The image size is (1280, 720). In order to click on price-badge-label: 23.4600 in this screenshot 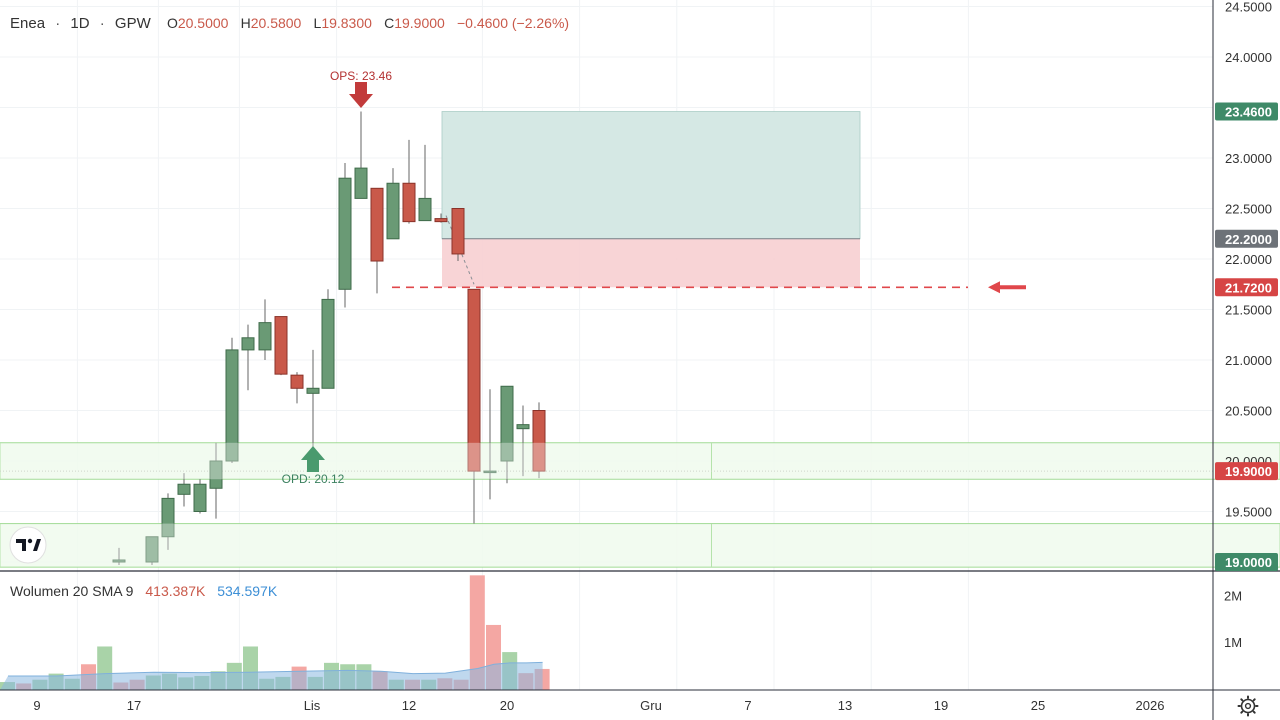, I will do `click(1248, 112)`.